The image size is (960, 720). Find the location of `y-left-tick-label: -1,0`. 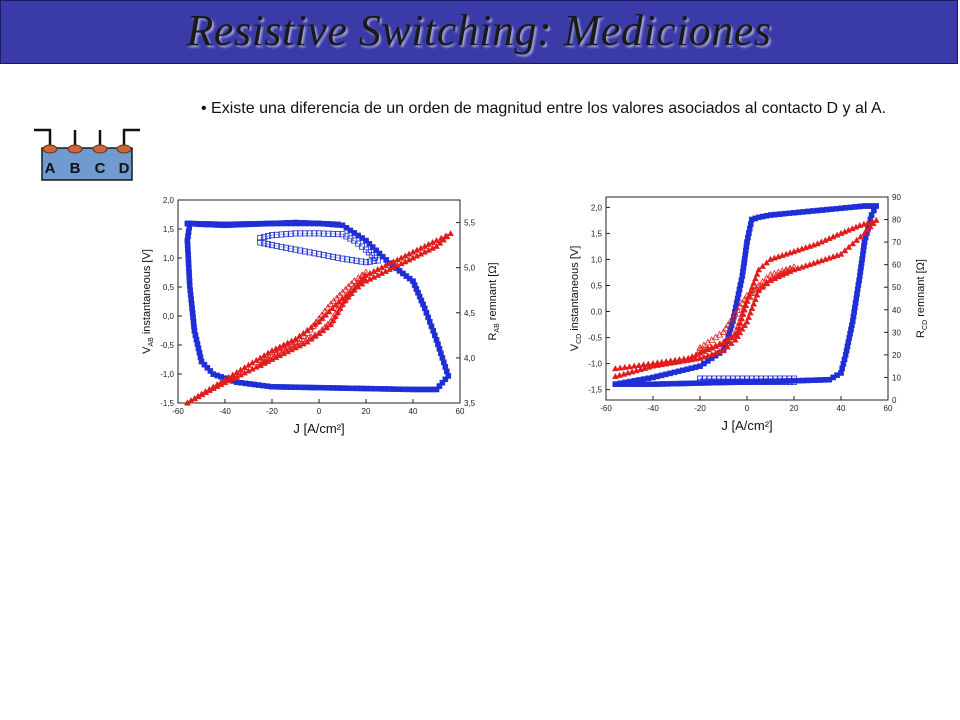

y-left-tick-label: -1,0 is located at coordinates (595, 364).